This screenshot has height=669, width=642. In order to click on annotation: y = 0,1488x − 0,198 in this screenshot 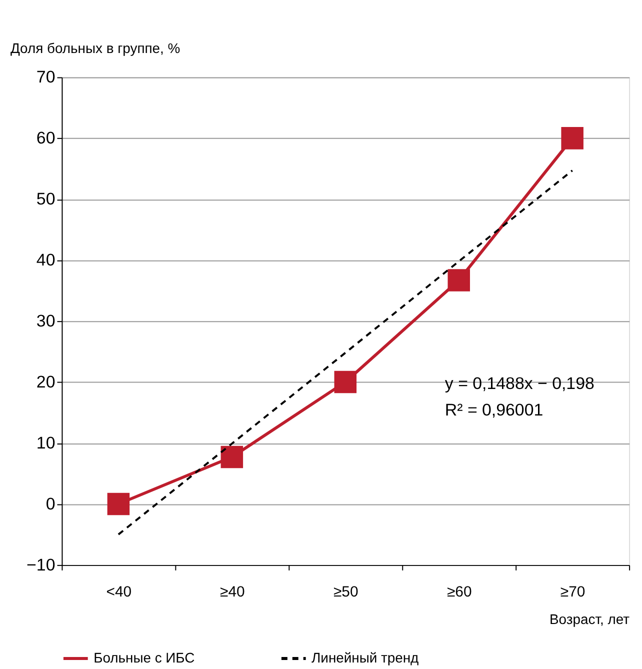, I will do `click(519, 383)`.